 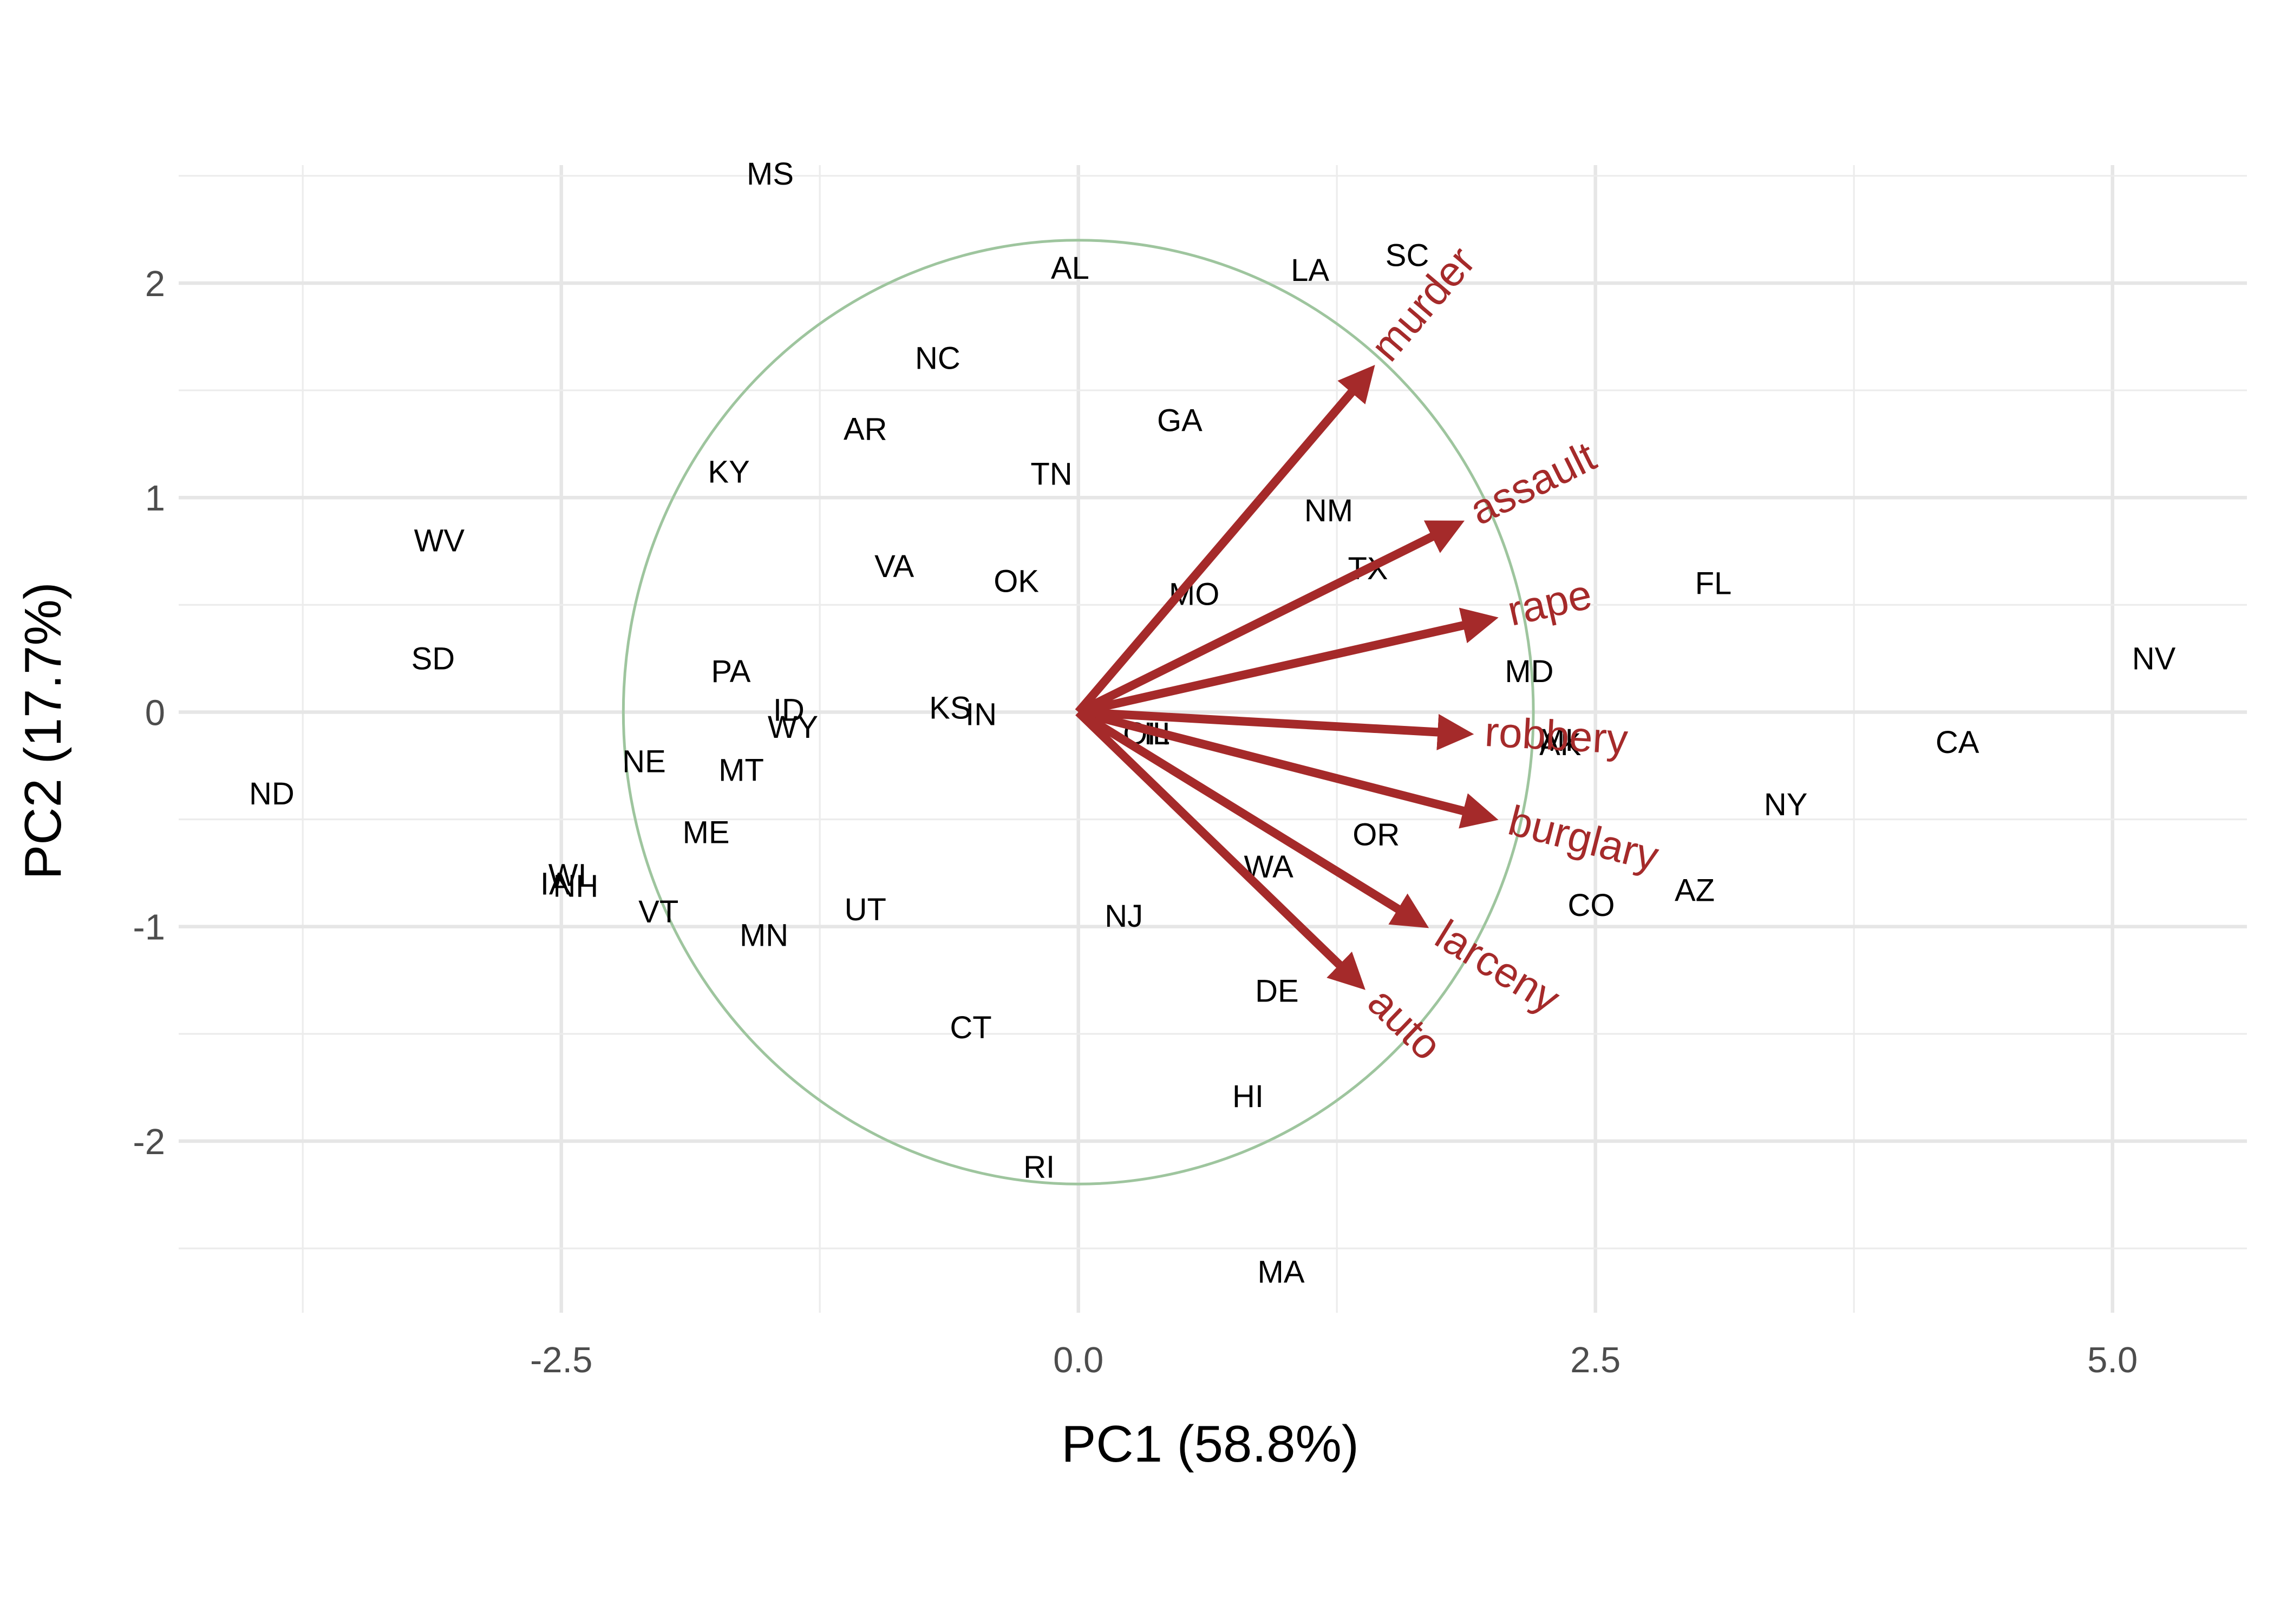 What do you see at coordinates (1070, 268) in the screenshot?
I see `point-label-al: AL` at bounding box center [1070, 268].